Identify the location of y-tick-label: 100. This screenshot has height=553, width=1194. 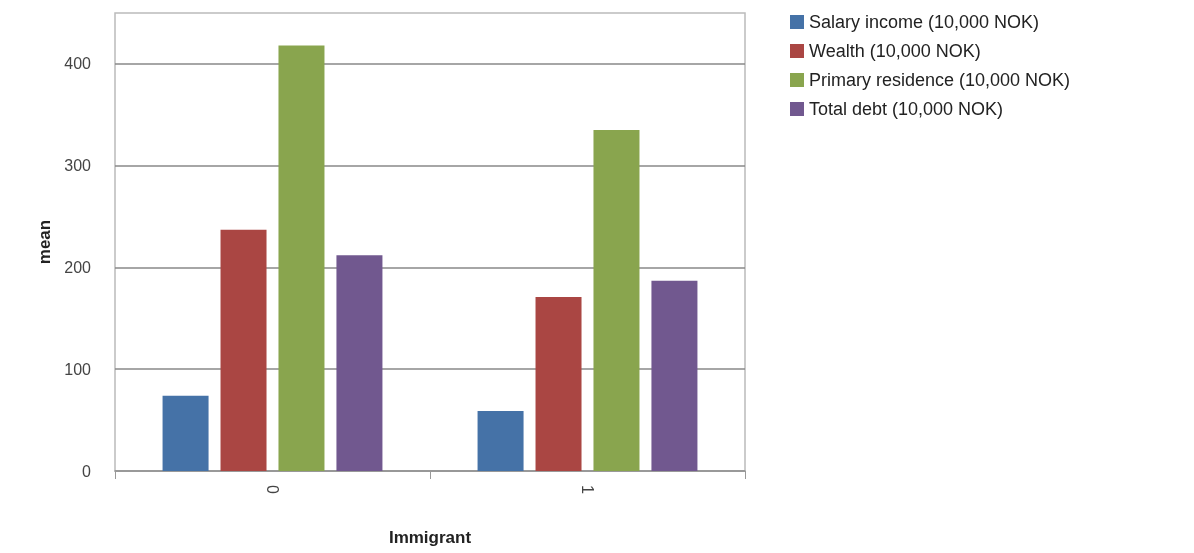
(78, 369).